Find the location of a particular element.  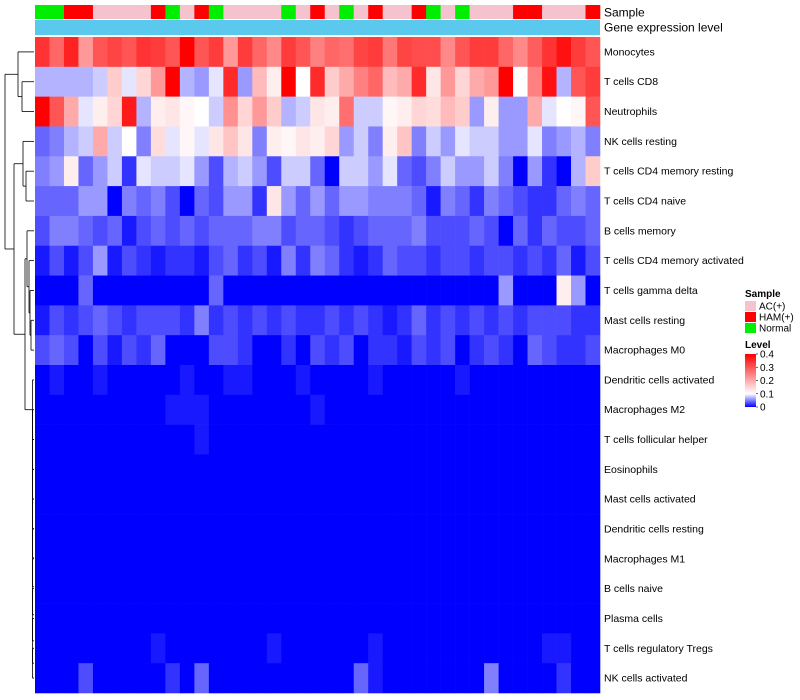

row-label: Neutrophils is located at coordinates (630, 112).